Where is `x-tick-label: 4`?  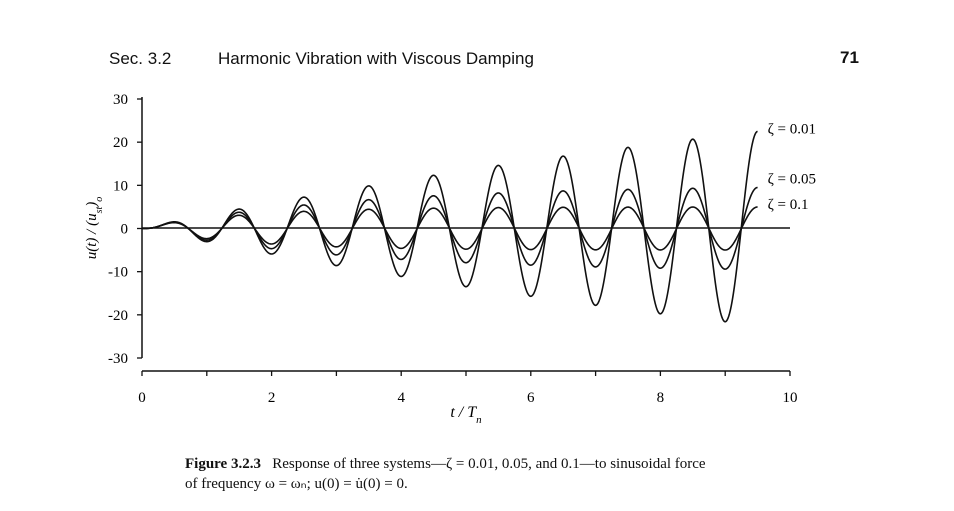 x-tick-label: 4 is located at coordinates (401, 398).